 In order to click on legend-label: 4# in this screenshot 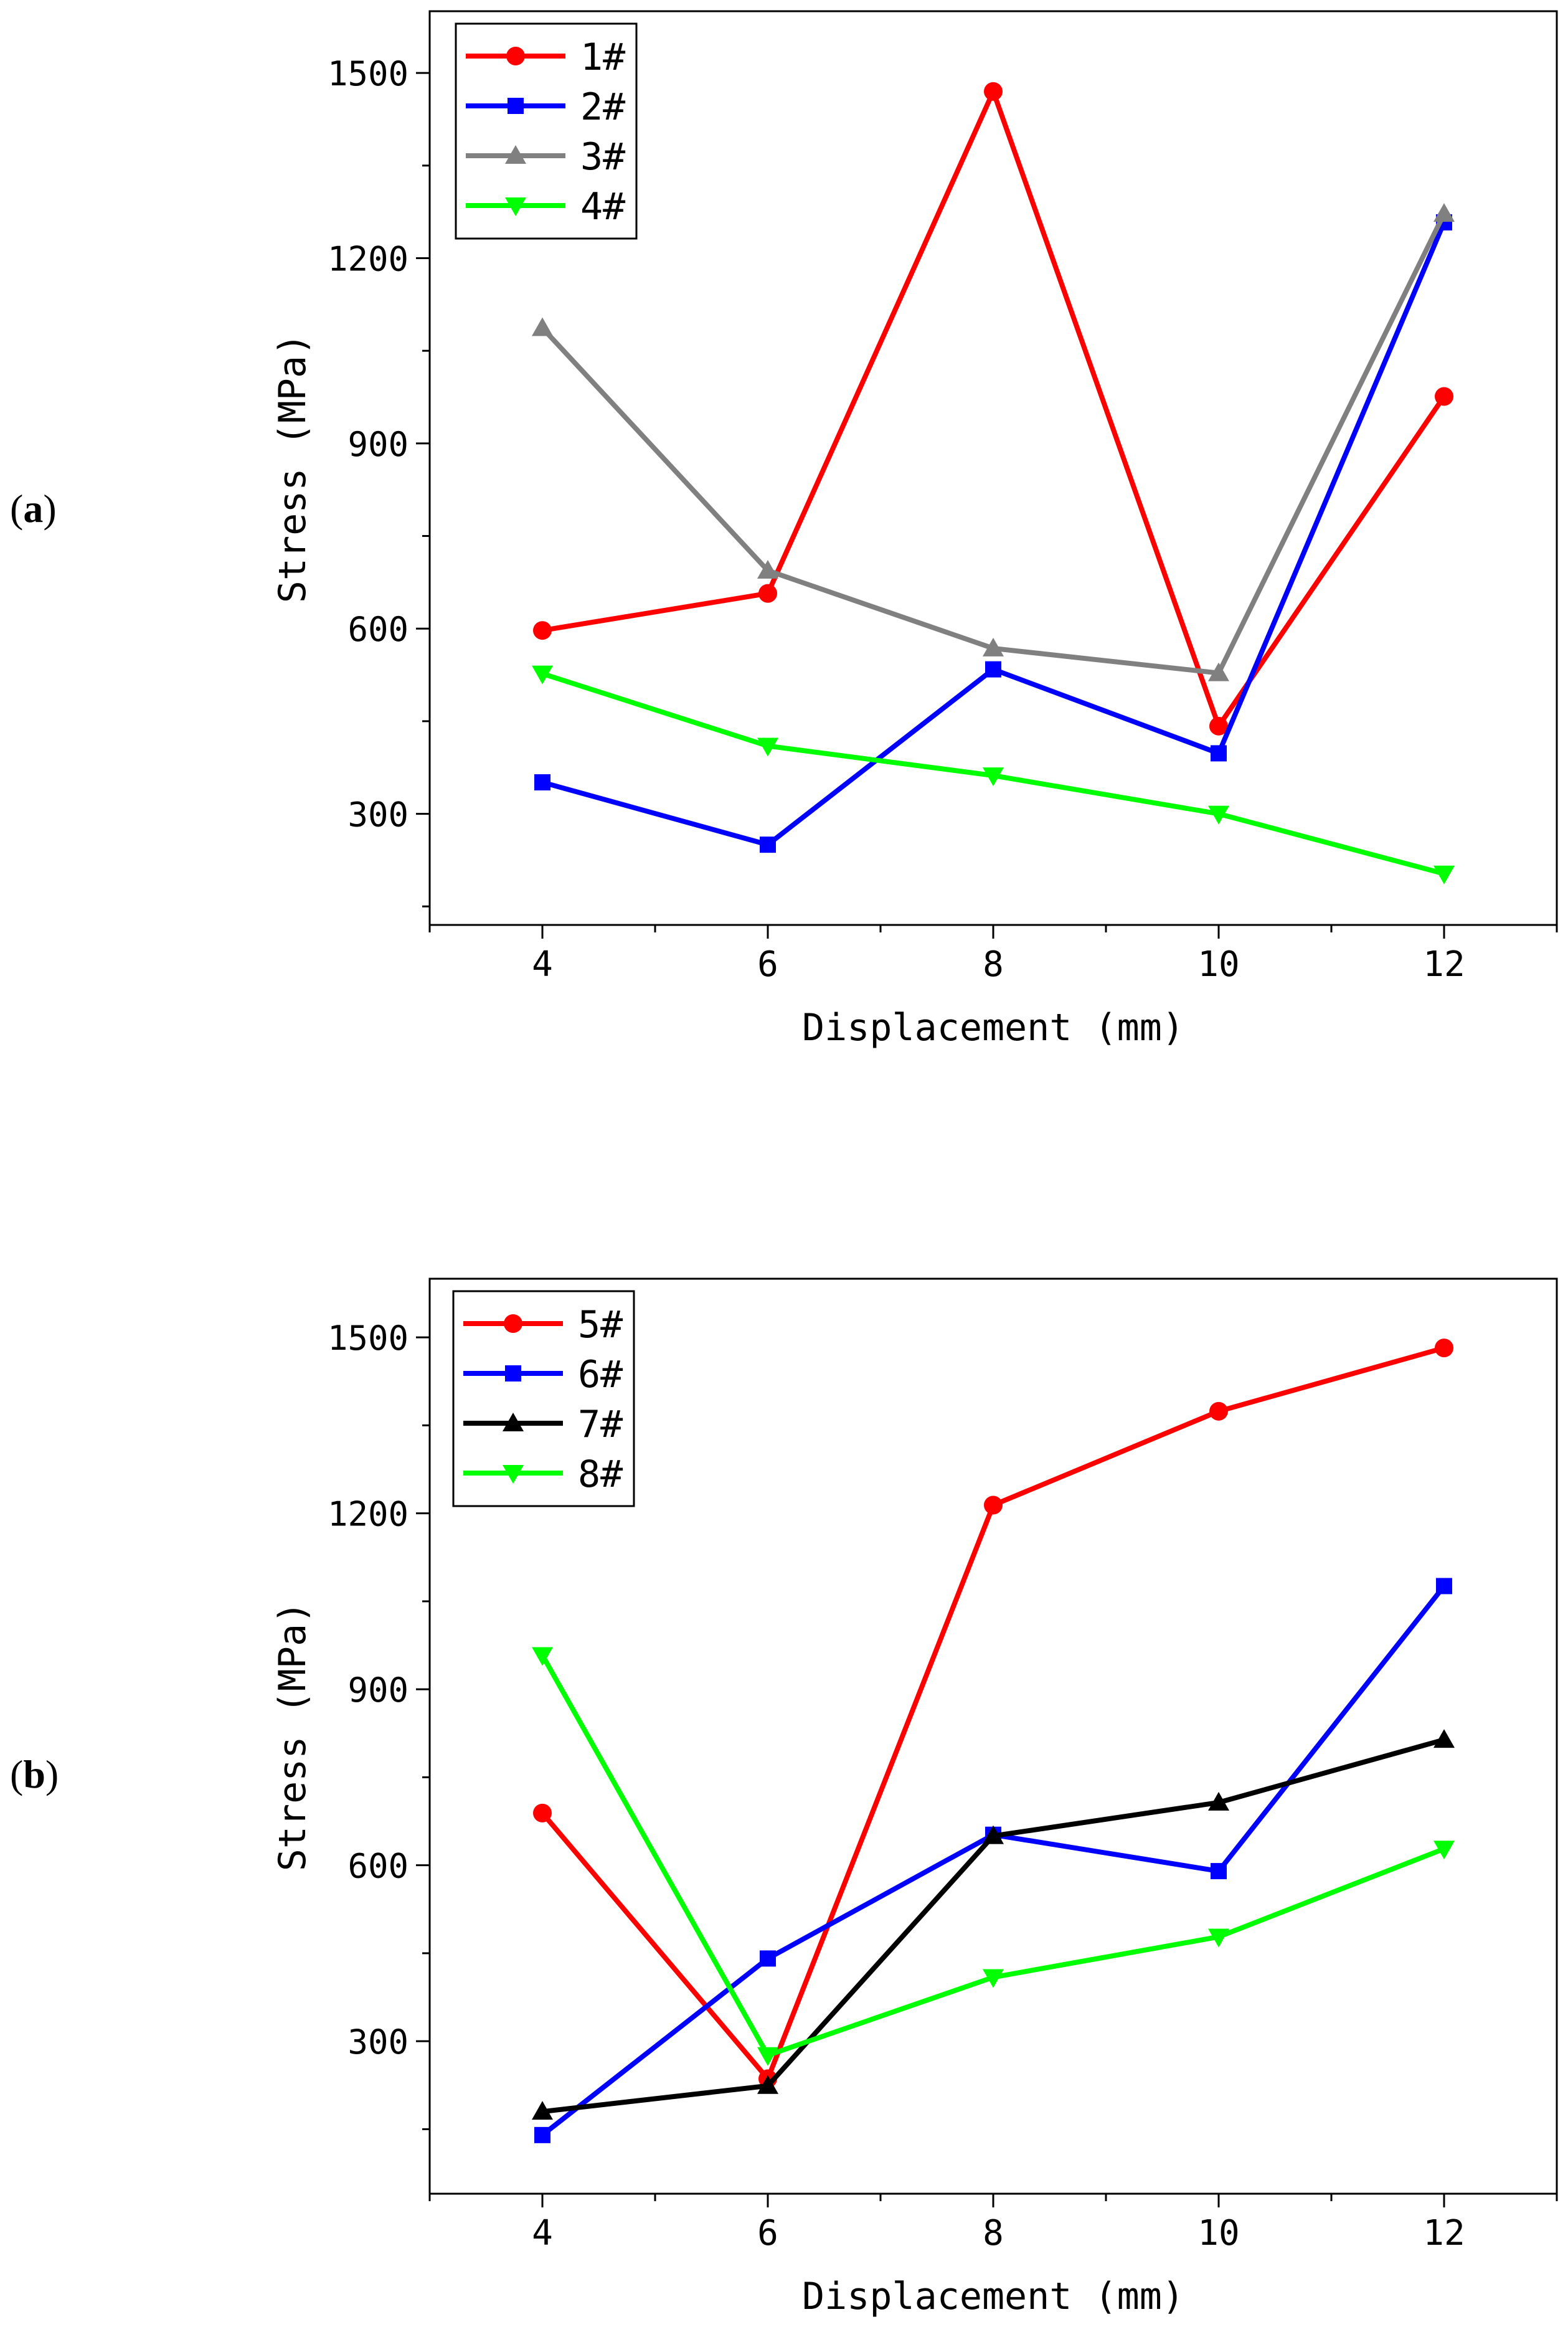, I will do `click(602, 207)`.